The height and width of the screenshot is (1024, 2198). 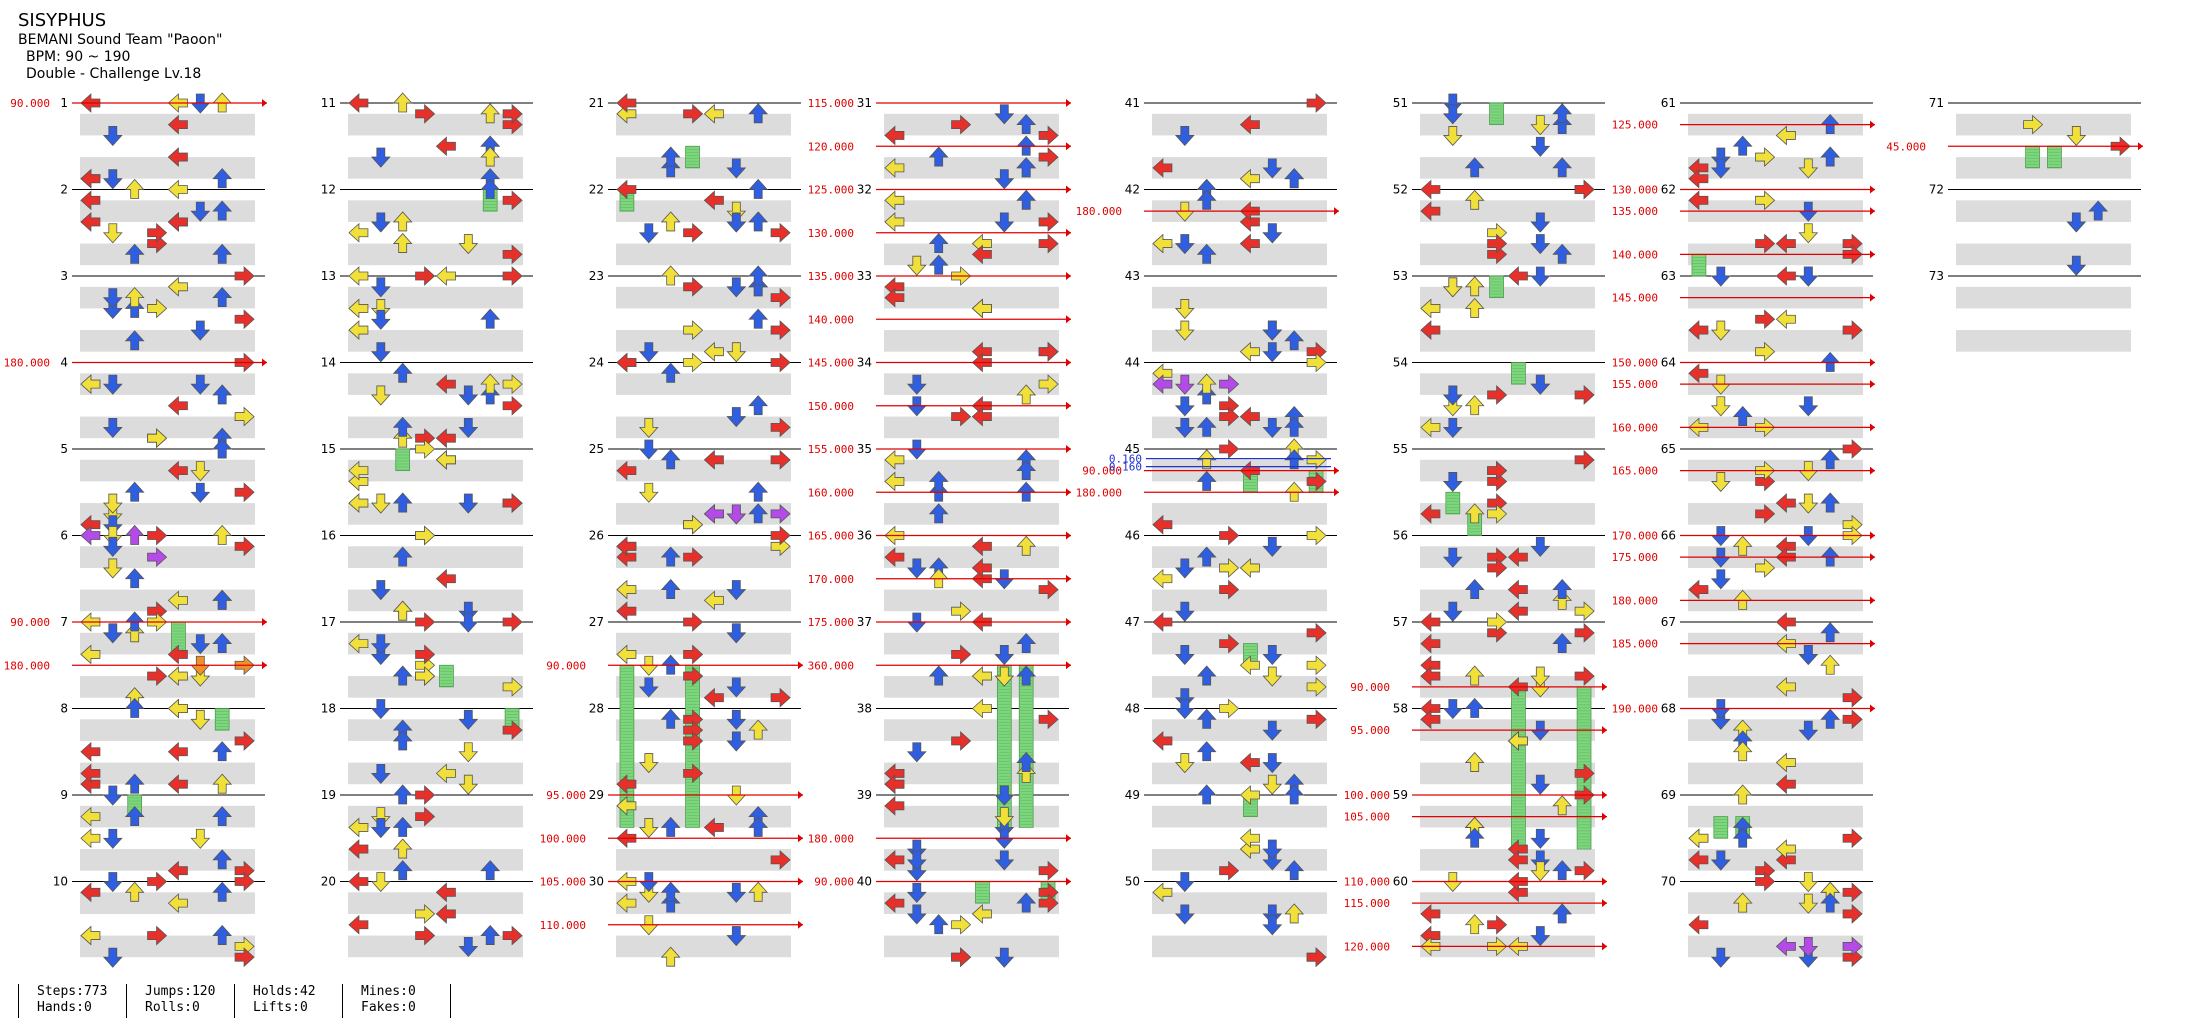 What do you see at coordinates (563, 925) in the screenshot?
I see `bpm-label: 110.000` at bounding box center [563, 925].